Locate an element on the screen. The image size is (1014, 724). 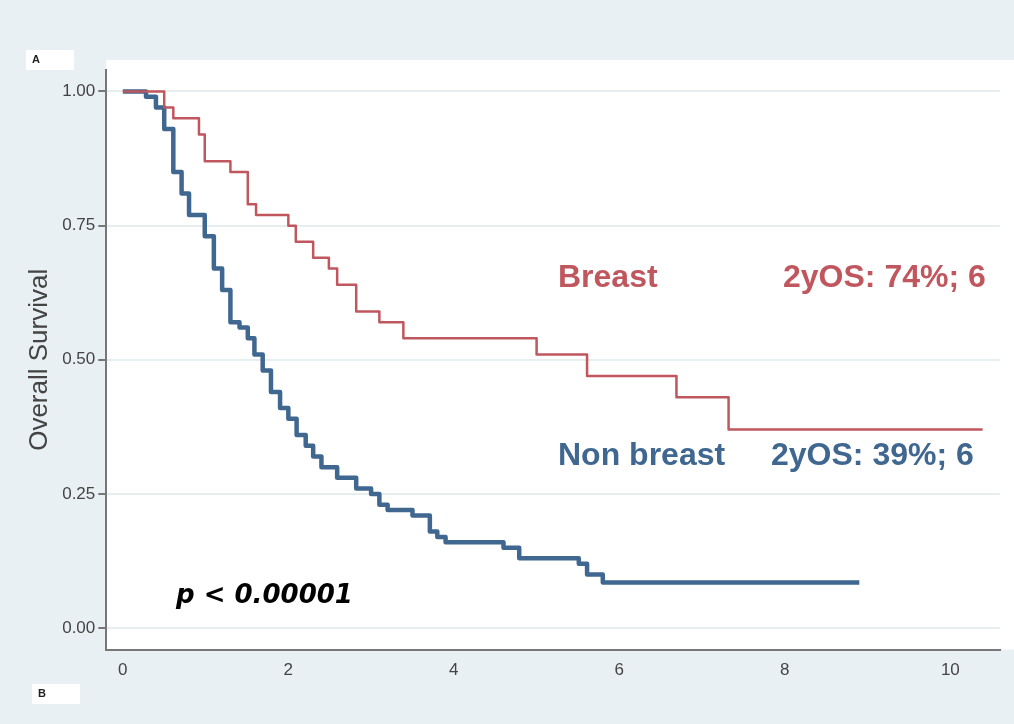
x-tick-label: 4 is located at coordinates (454, 670).